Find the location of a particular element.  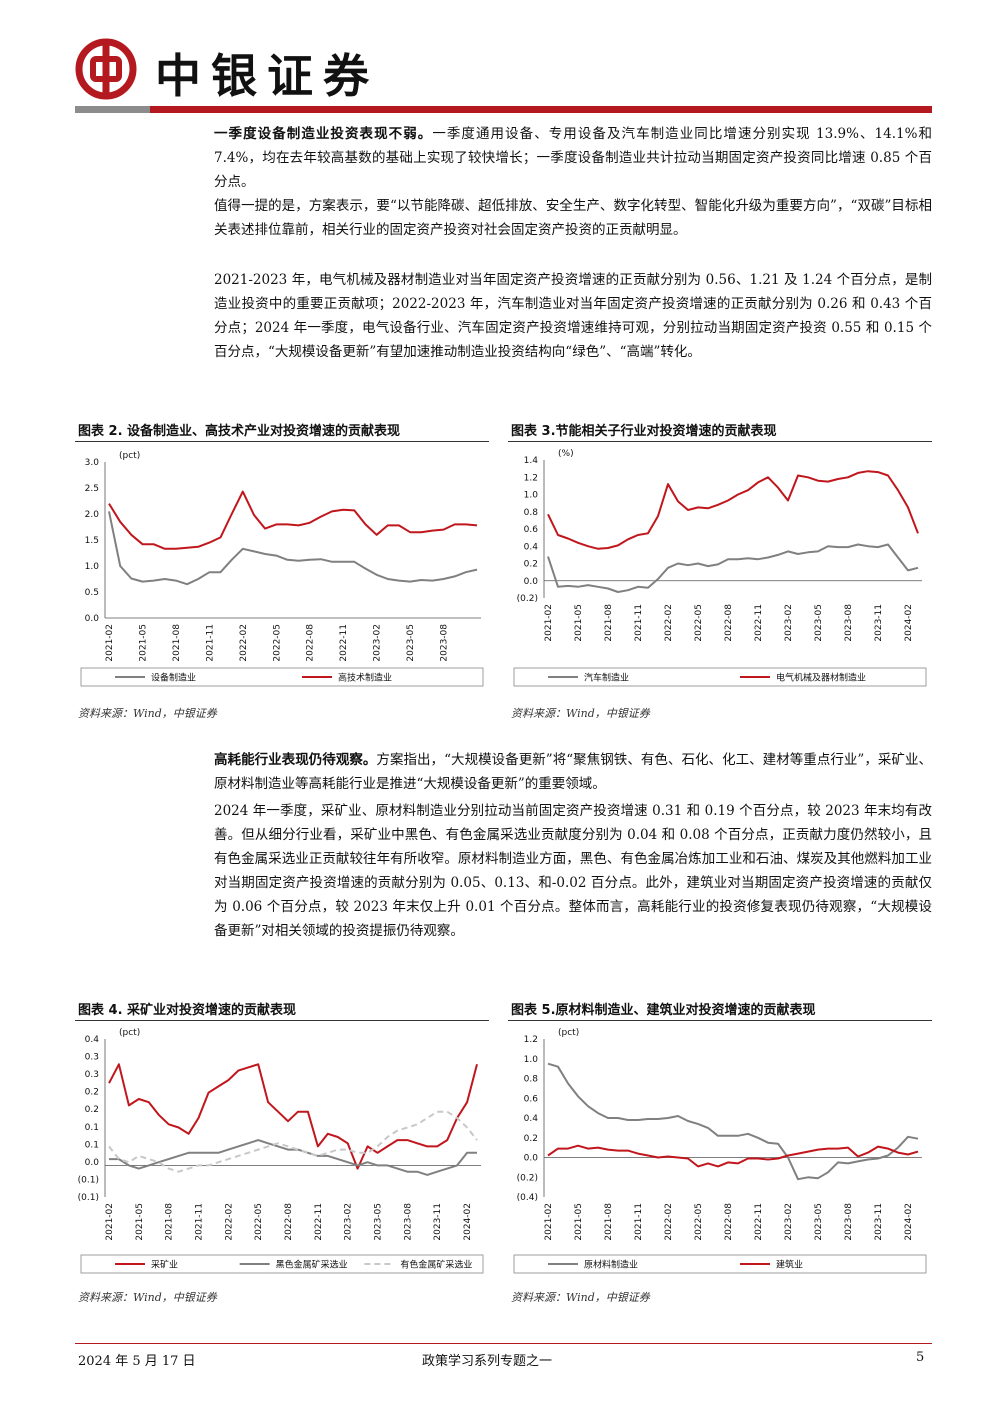

figure-3-title: 图表 3.节能相关子行业对投资增速的贡献表现 is located at coordinates (644, 431).